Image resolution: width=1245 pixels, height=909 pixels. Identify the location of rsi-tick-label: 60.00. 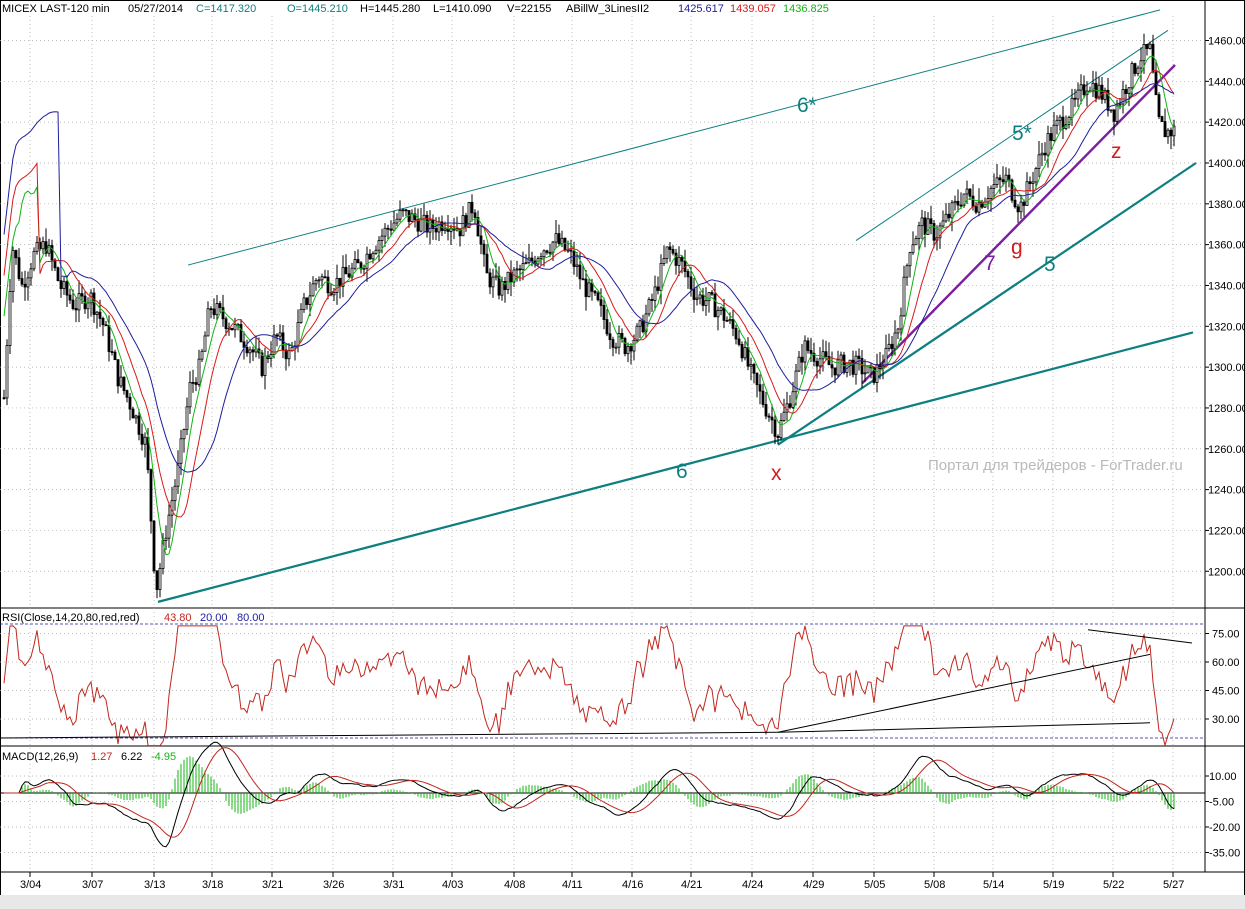
(1226, 663).